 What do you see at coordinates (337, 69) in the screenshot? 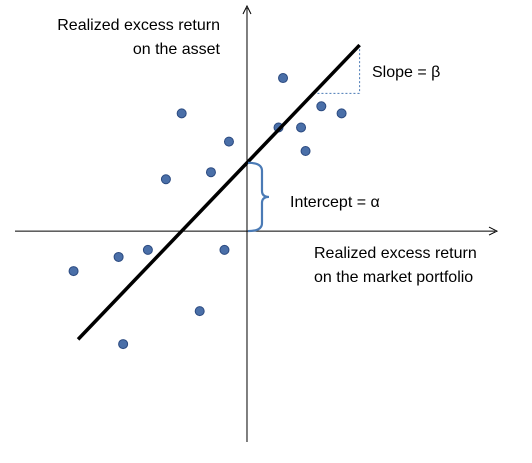
I see `slope-guide` at bounding box center [337, 69].